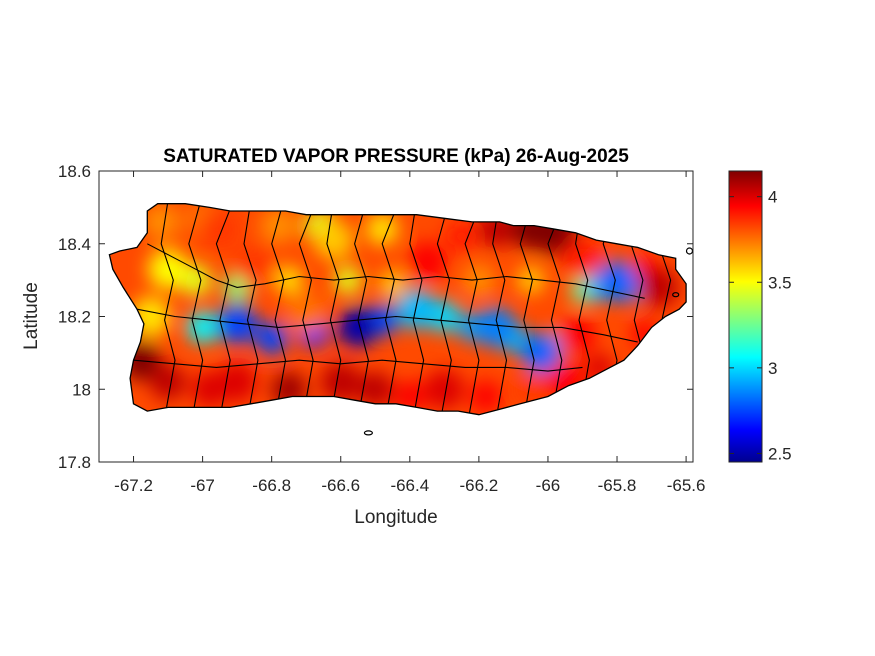 The image size is (875, 656). Describe the element at coordinates (479, 485) in the screenshot. I see `x-tick-label: -66.2` at that location.